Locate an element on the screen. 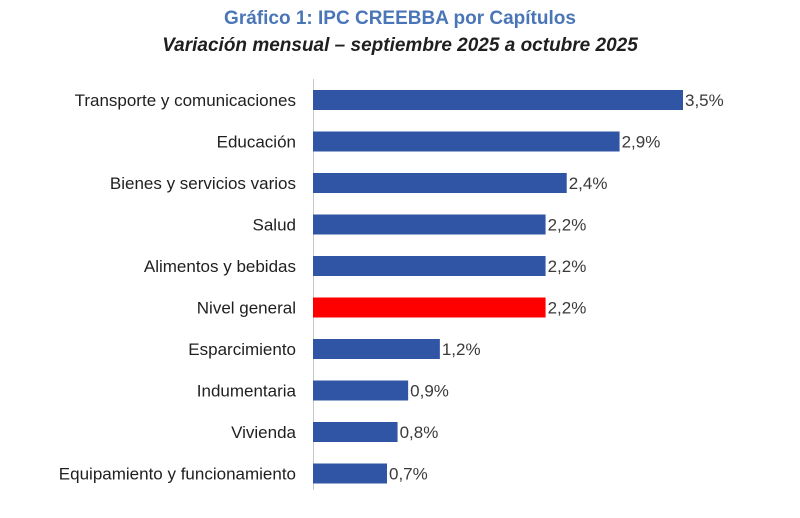 The width and height of the screenshot is (800, 518). chart-title: Gráfico 1: IPC CREEBBA por Capítulos is located at coordinates (400, 18).